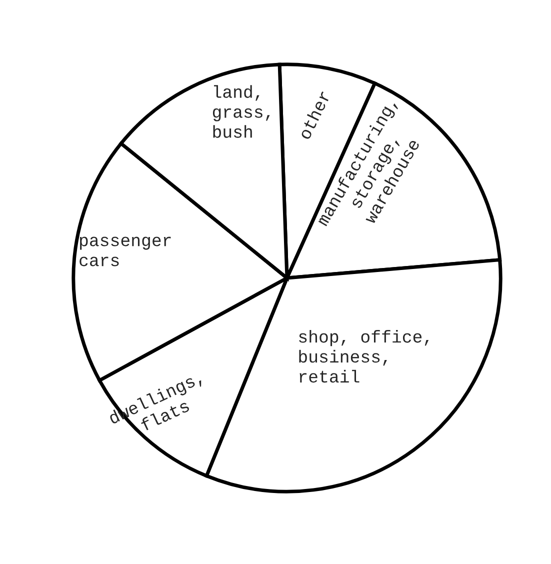  Describe the element at coordinates (125, 251) in the screenshot. I see `slice-label: passenger cars` at that location.